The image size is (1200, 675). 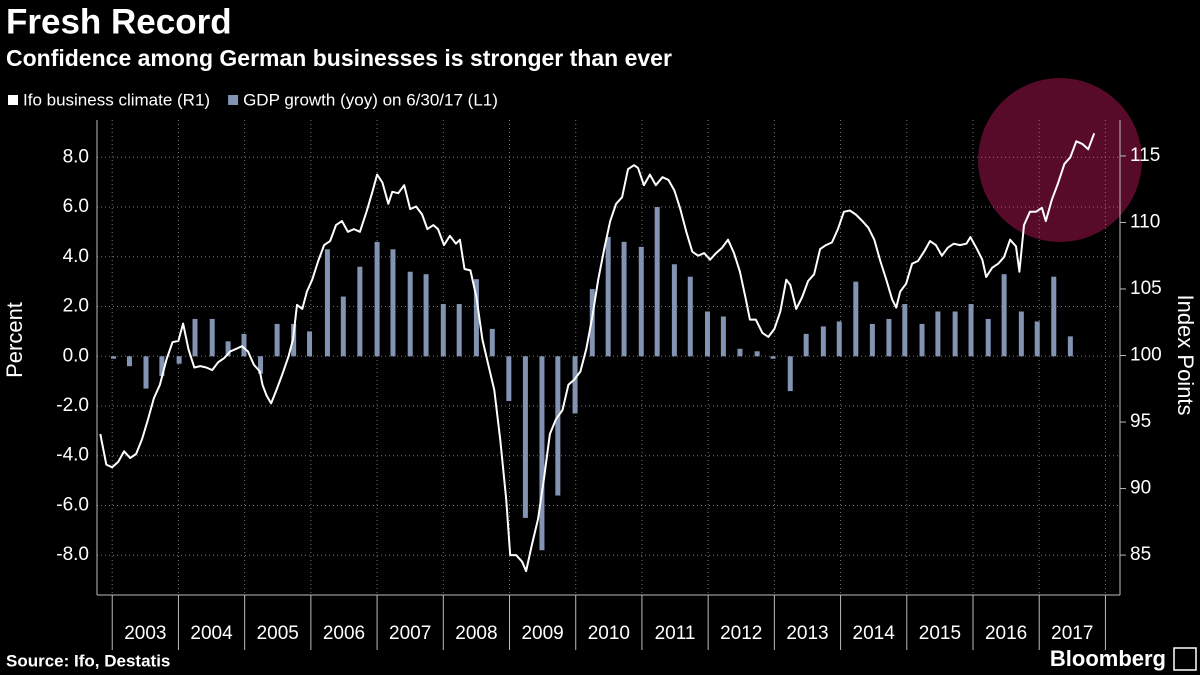 What do you see at coordinates (1185, 354) in the screenshot?
I see `y2-axis-label: Index Points` at bounding box center [1185, 354].